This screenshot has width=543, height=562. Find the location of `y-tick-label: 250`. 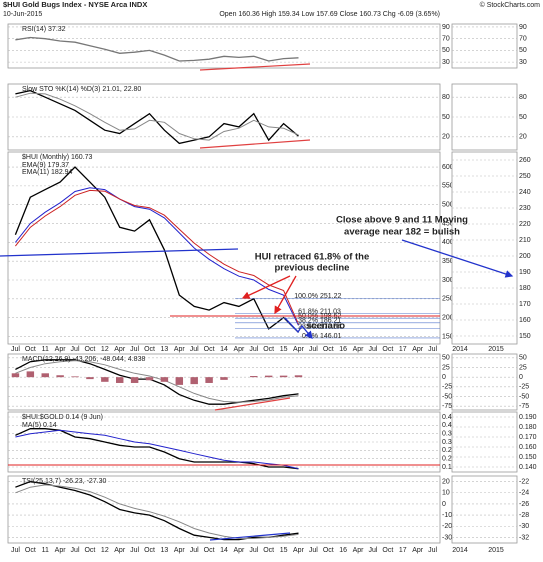

y-tick-label: 250 is located at coordinates (448, 299).